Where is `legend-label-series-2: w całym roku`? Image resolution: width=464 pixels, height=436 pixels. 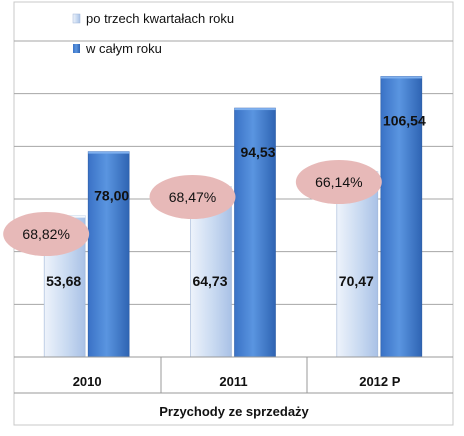
legend-label-series-2: w całym roku is located at coordinates (123, 48).